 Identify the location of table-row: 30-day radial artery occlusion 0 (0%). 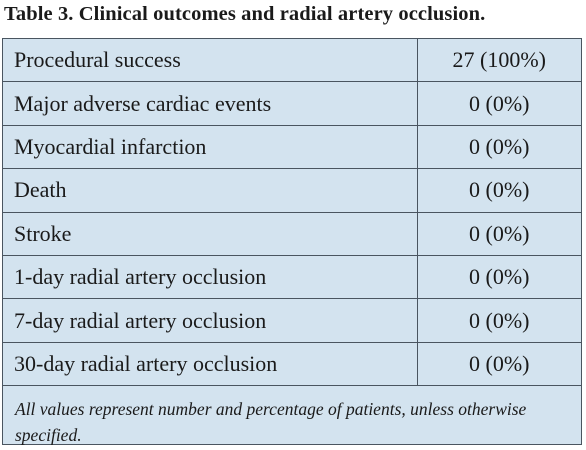
(292, 364).